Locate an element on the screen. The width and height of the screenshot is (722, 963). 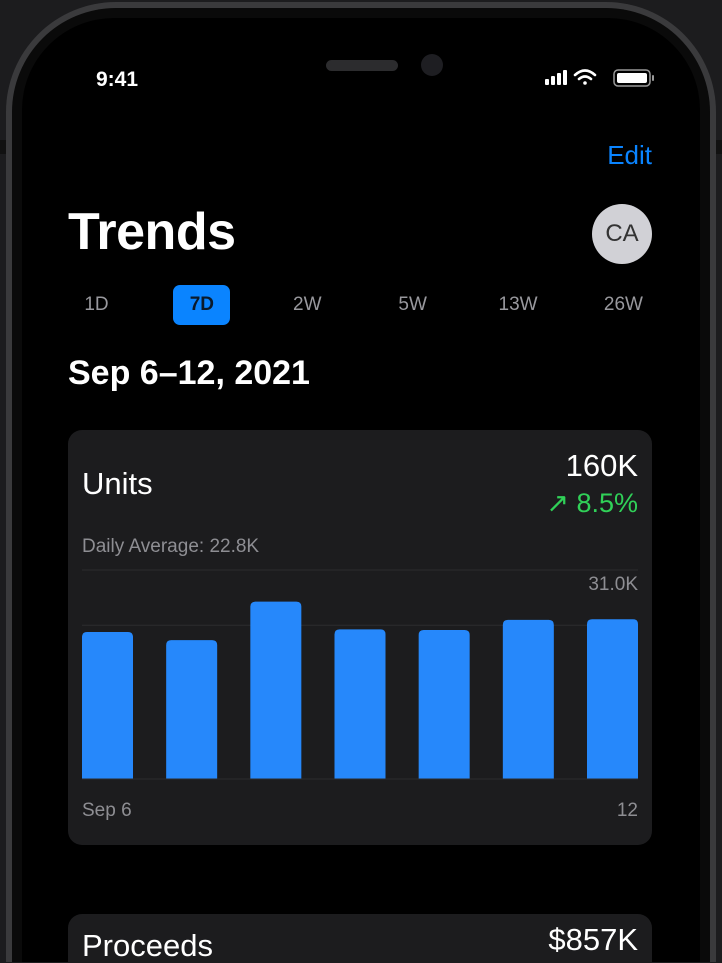
tab-26w: 26W is located at coordinates (623, 304).